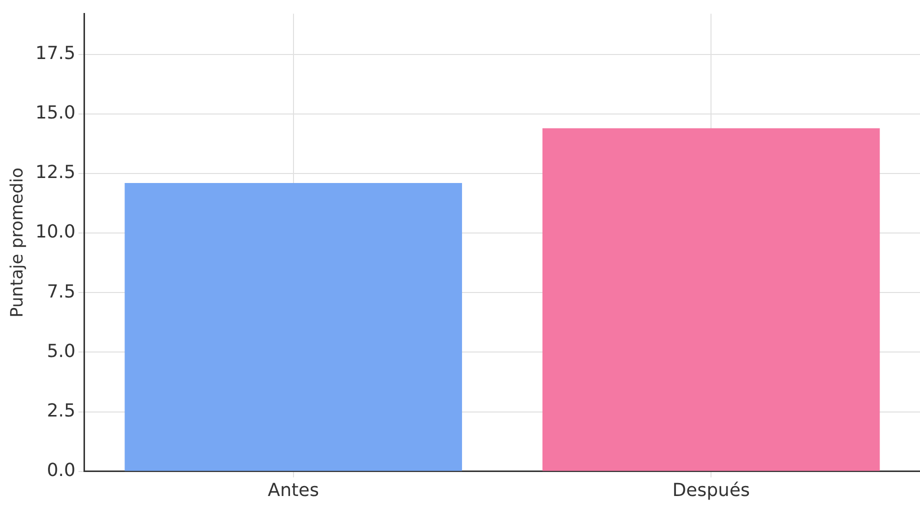 This screenshot has width=920, height=509. What do you see at coordinates (61, 351) in the screenshot?
I see `y-tick-label: 5.0` at bounding box center [61, 351].